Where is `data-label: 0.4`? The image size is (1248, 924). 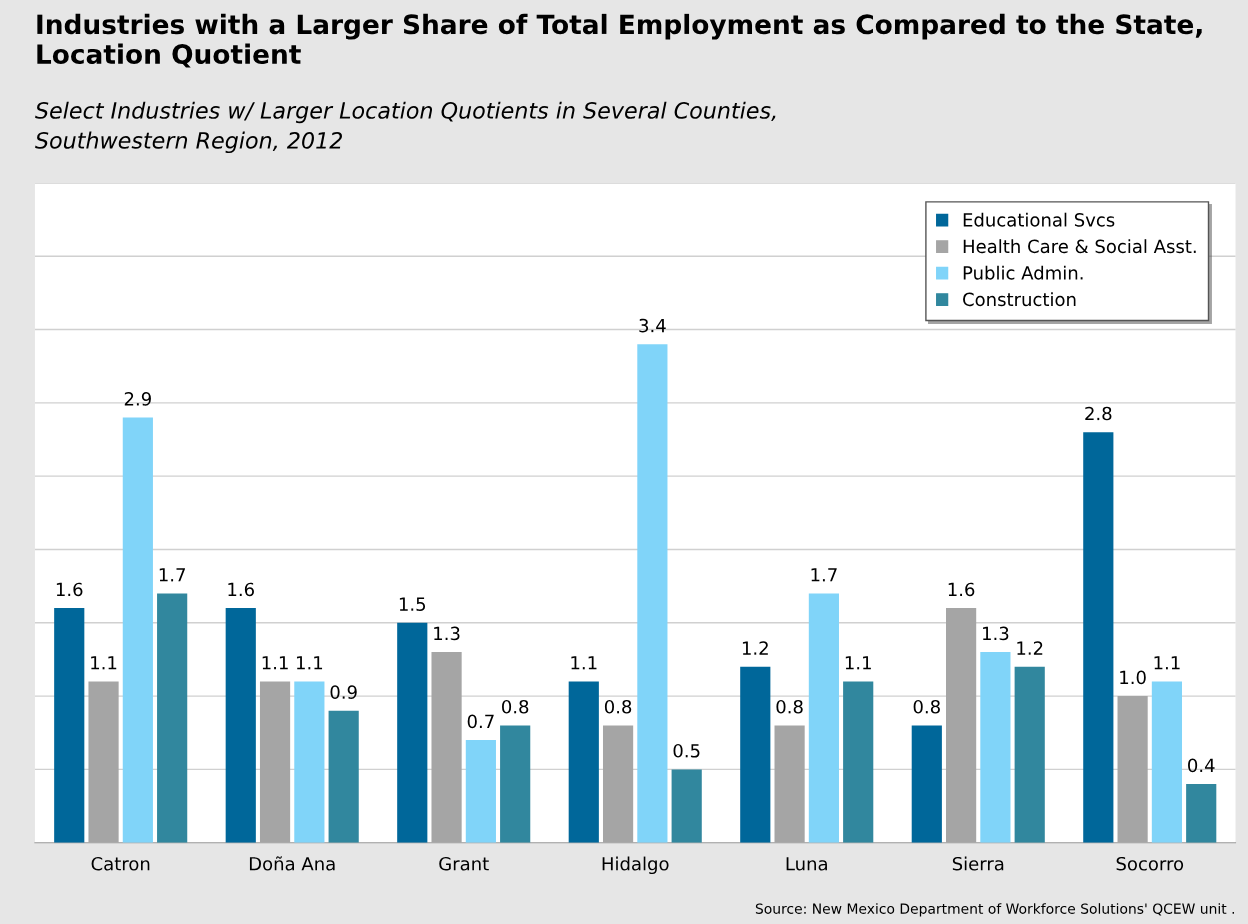 data-label: 0.4 is located at coordinates (1201, 765).